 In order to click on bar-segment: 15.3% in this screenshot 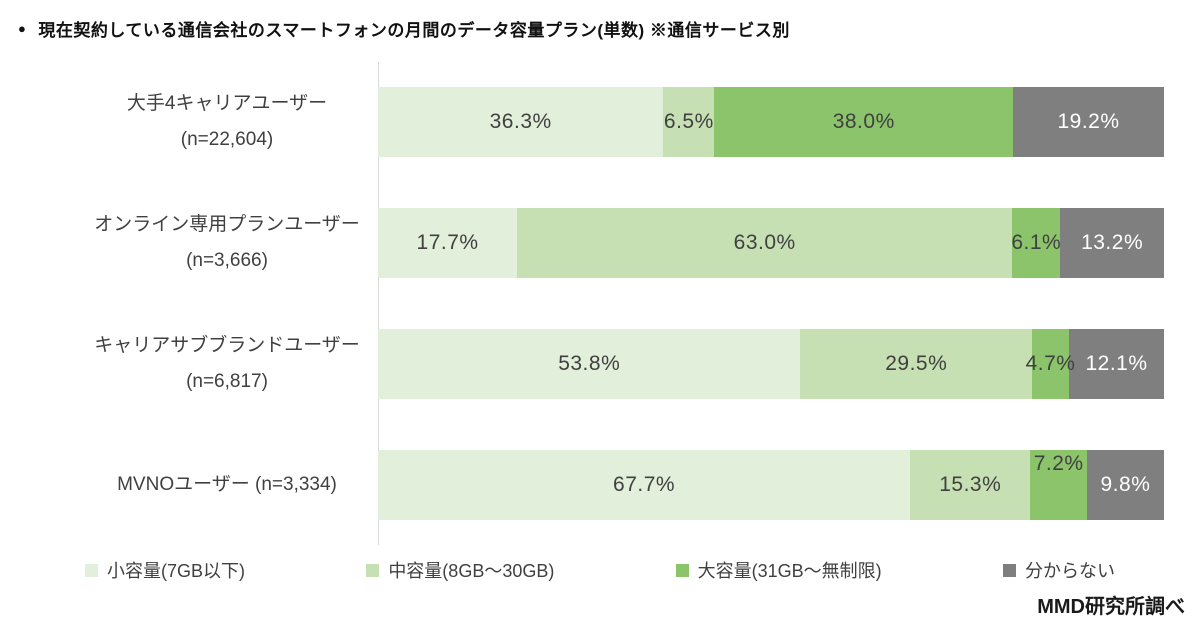, I will do `click(970, 484)`.